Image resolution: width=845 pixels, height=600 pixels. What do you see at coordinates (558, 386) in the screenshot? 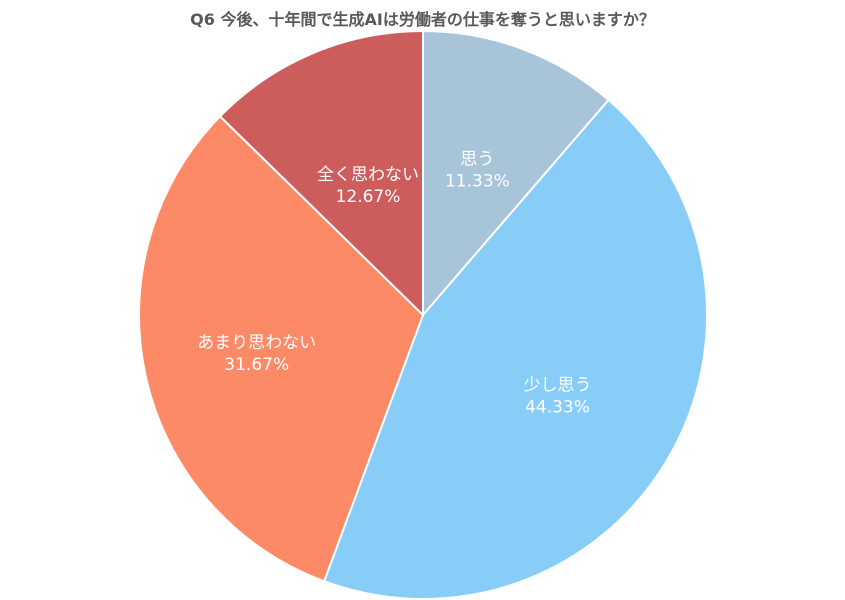
I see `slice-label-2: 少し思う` at bounding box center [558, 386].